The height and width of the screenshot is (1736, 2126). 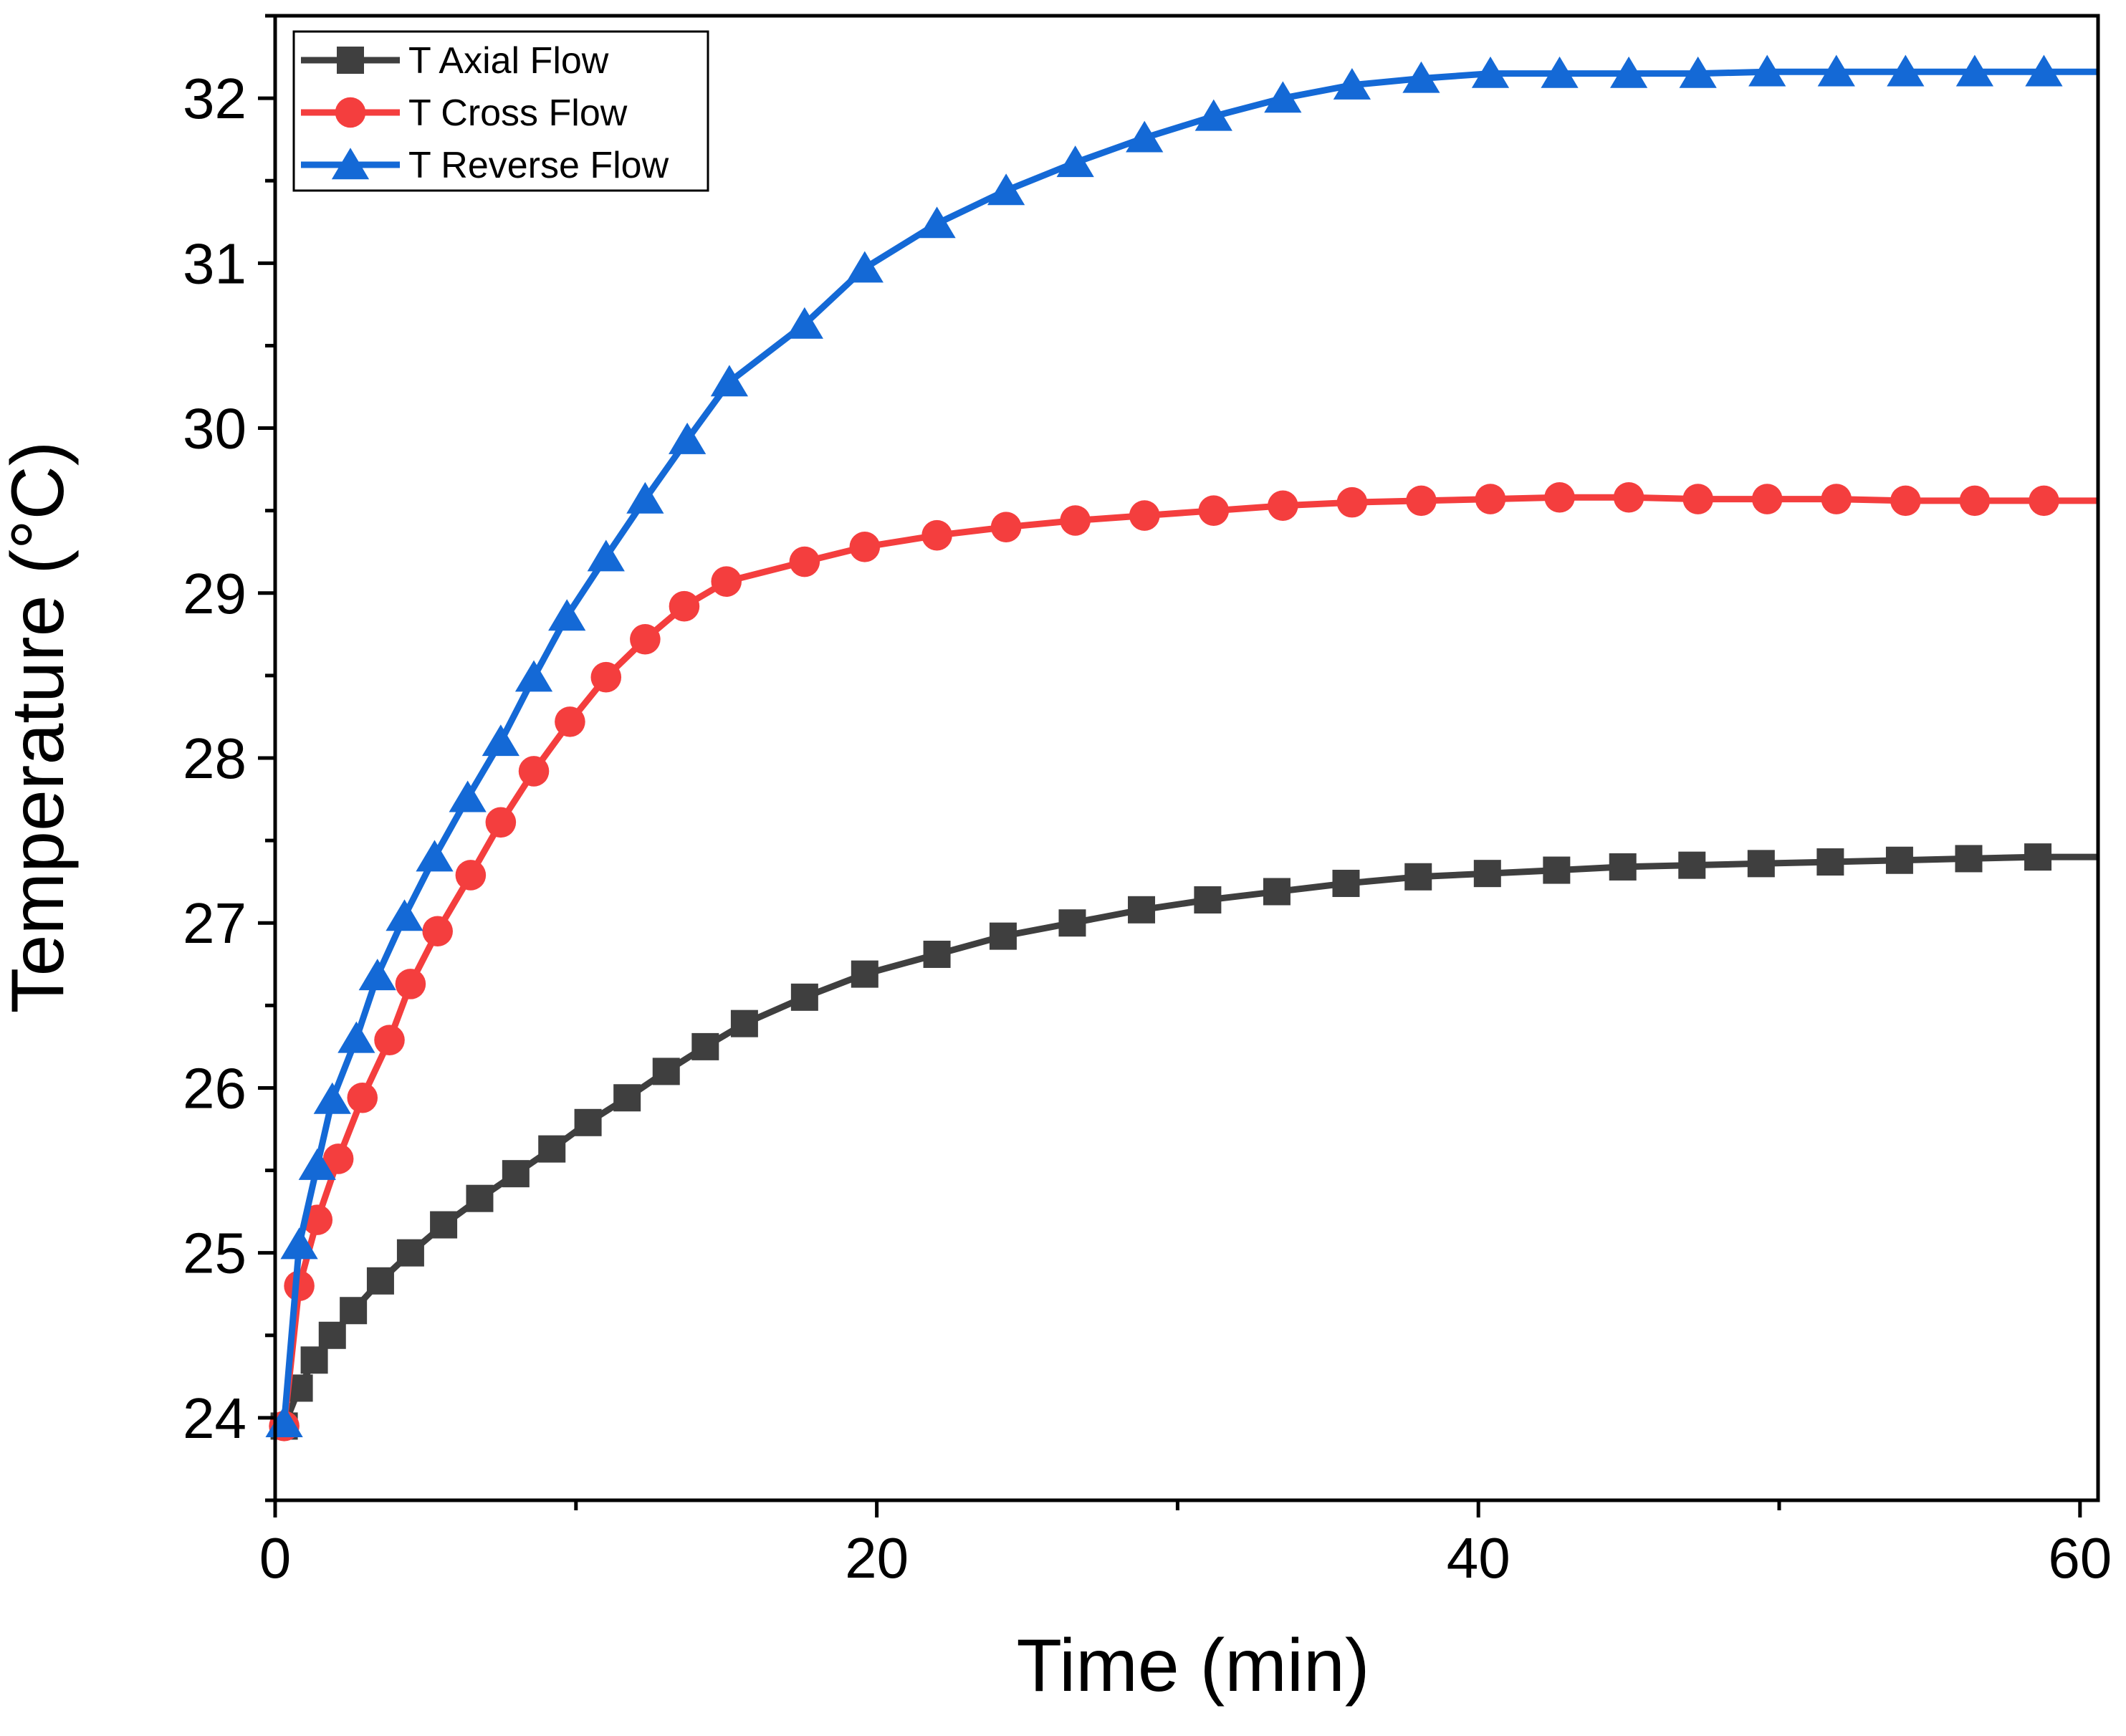 I want to click on y-tick-label: 31, so click(x=214, y=263).